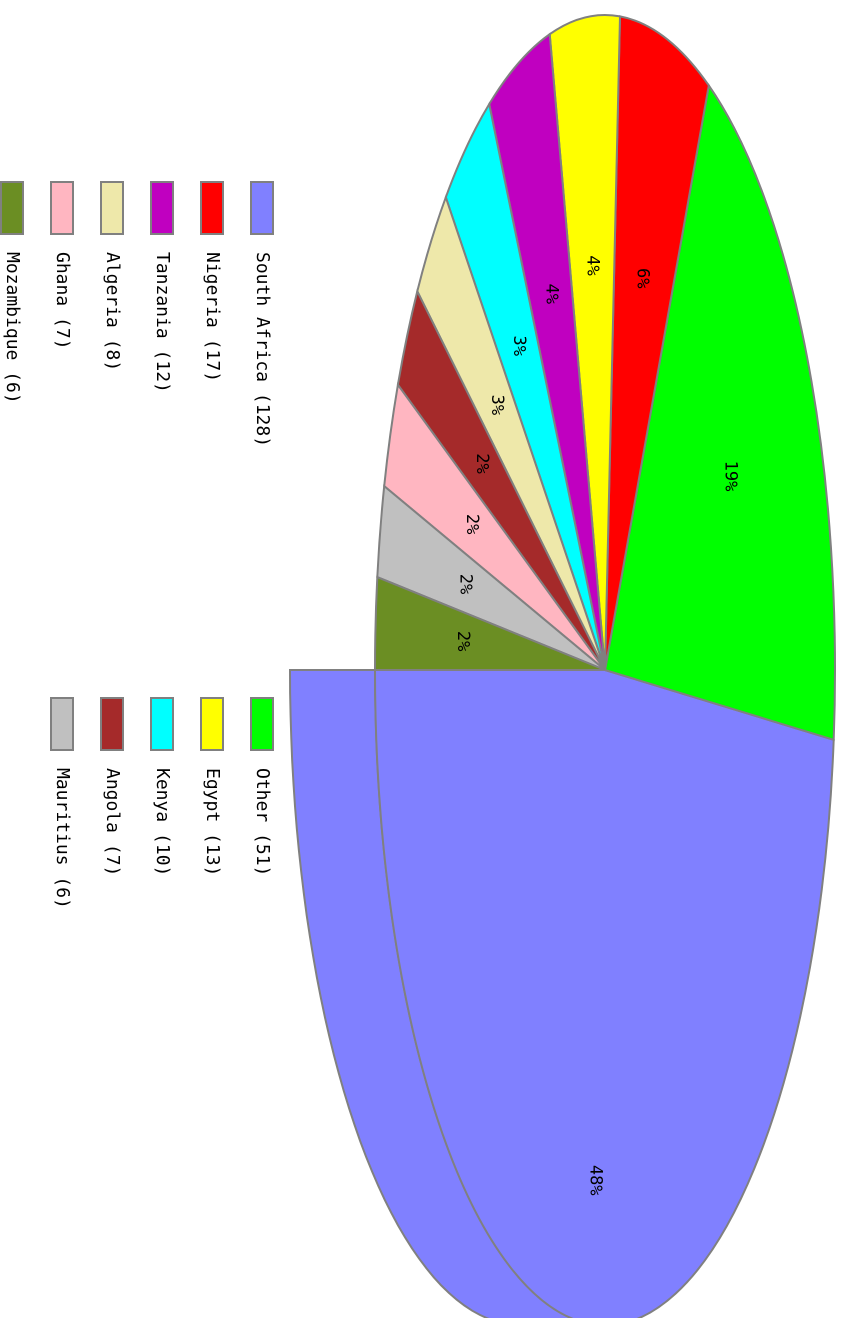 This screenshot has height=1318, width=843. I want to click on legend-label: Mauritius (6), so click(62, 838).